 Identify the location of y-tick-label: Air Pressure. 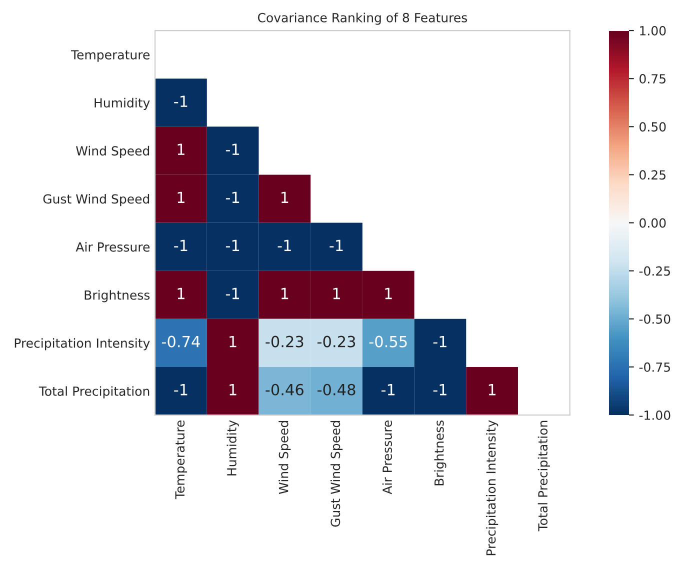
(113, 247).